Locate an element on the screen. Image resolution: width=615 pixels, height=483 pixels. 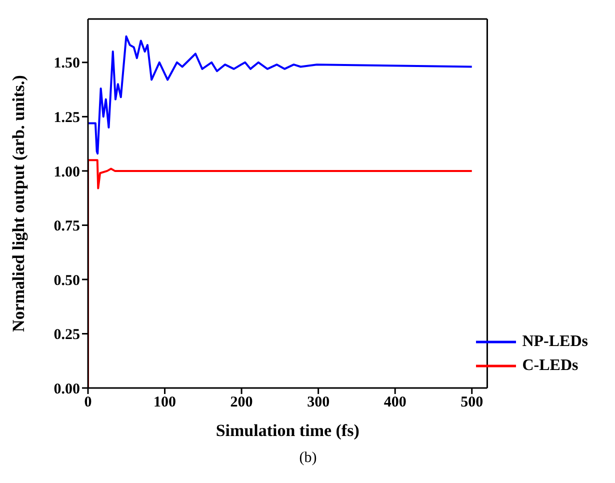
legend-label: NP-LEDs is located at coordinates (555, 342).